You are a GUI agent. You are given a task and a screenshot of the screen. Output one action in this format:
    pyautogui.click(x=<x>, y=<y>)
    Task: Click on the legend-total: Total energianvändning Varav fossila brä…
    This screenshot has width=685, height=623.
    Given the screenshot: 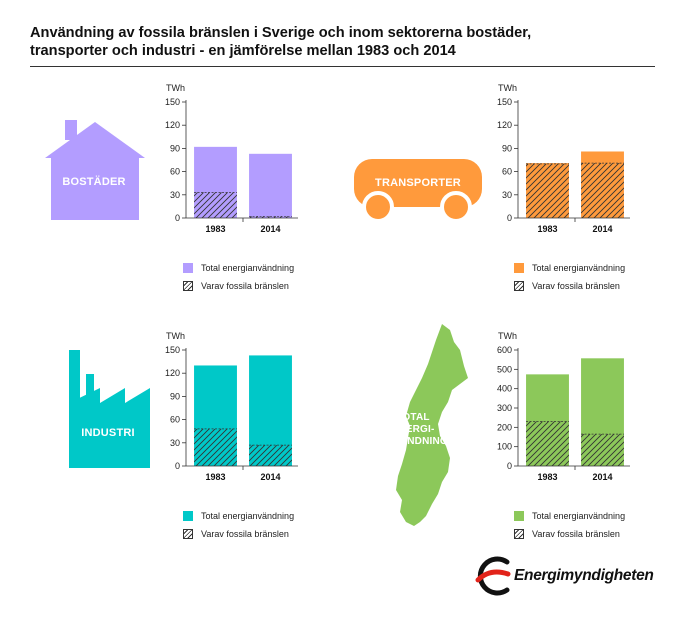 What is the action you would take?
    pyautogui.click(x=569, y=527)
    